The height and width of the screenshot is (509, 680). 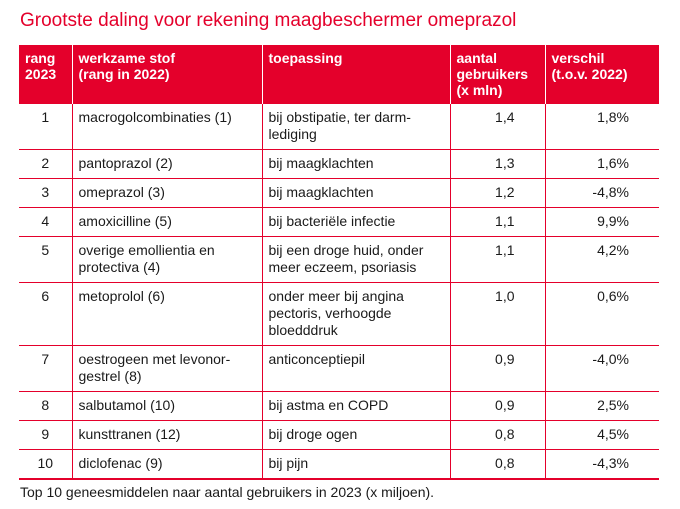 I want to click on use-header: toepassing, so click(x=355, y=74).